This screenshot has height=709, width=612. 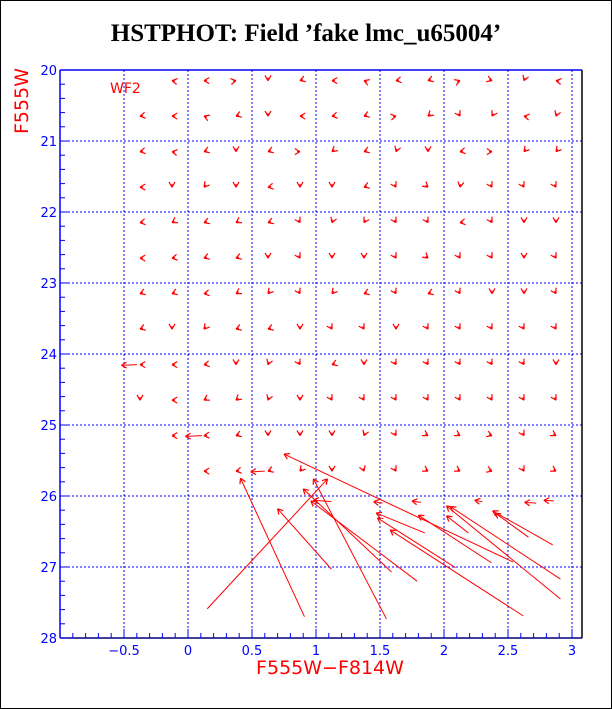 What do you see at coordinates (508, 651) in the screenshot?
I see `x-tick-label: 2.5` at bounding box center [508, 651].